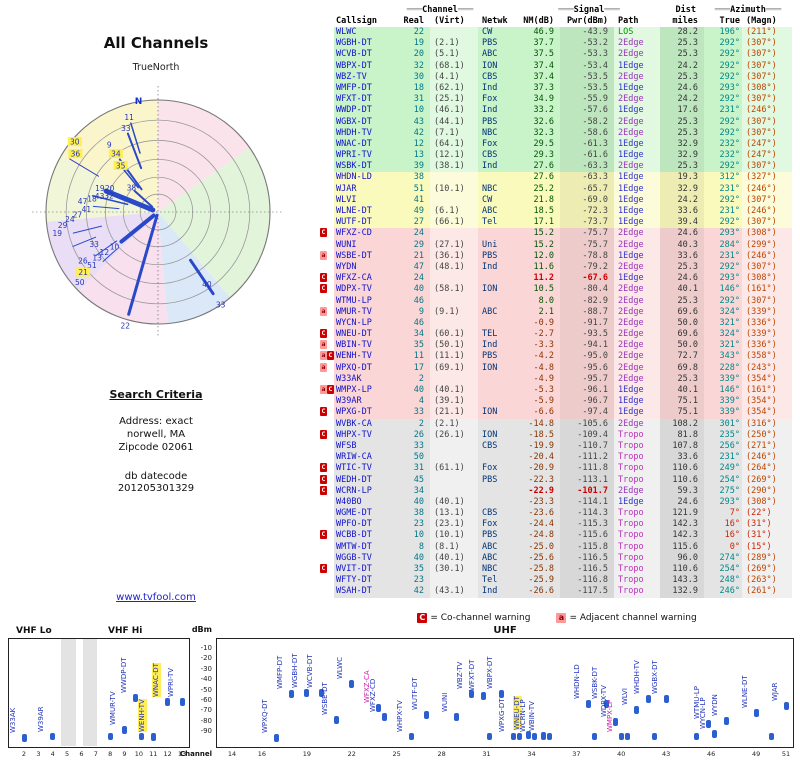  Describe the element at coordinates (354, 546) in the screenshot. I see `callsign-link: WMTW-DT` at that location.